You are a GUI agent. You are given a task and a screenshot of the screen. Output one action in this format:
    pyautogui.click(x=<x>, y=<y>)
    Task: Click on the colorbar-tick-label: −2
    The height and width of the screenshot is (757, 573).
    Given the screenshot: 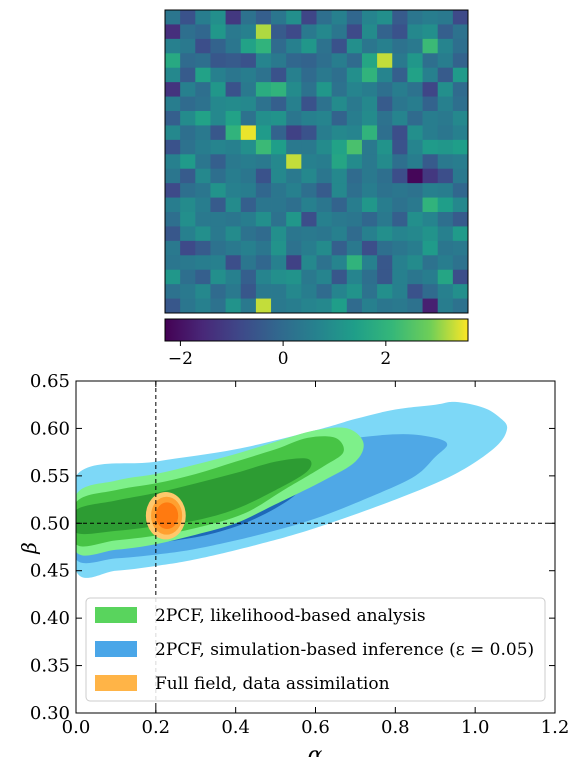 What is the action you would take?
    pyautogui.click(x=180, y=359)
    